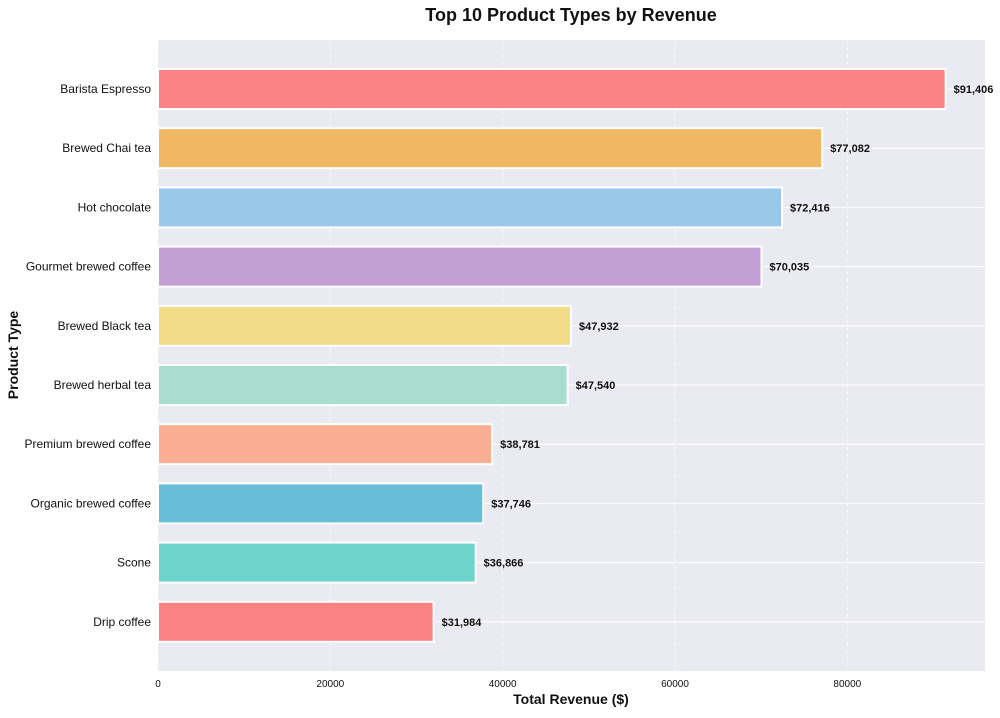 The image size is (1000, 718). Describe the element at coordinates (810, 208) in the screenshot. I see `data-label: $72,416` at that location.